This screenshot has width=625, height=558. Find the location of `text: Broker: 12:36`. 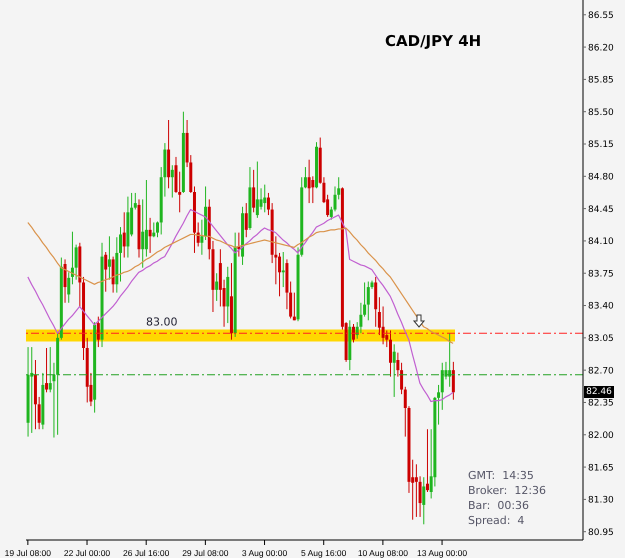

text: Broker: 12:36 is located at coordinates (507, 490).